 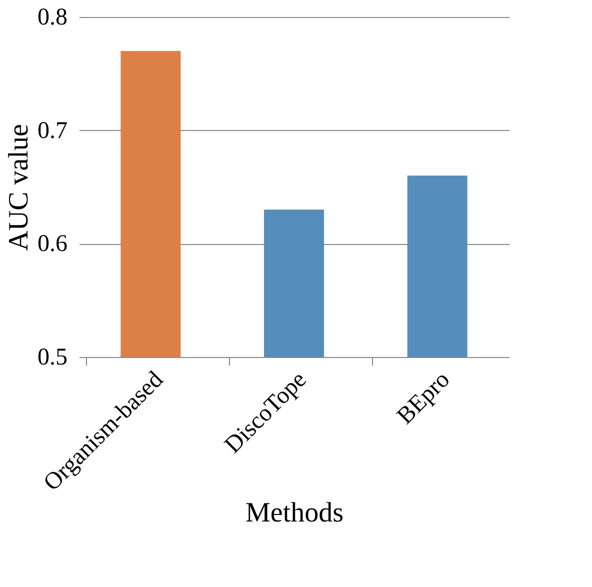 What do you see at coordinates (53, 131) in the screenshot?
I see `y-tick-label: 0.7` at bounding box center [53, 131].